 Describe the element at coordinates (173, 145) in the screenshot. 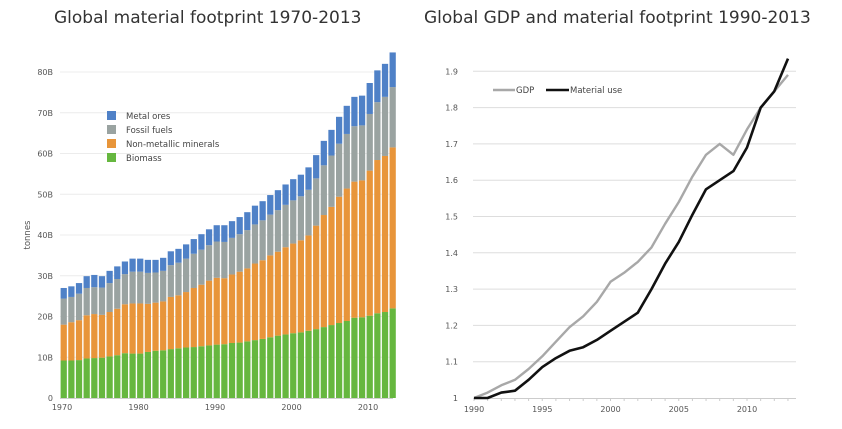

I see `legend-label: Non-metallic minerals` at that location.